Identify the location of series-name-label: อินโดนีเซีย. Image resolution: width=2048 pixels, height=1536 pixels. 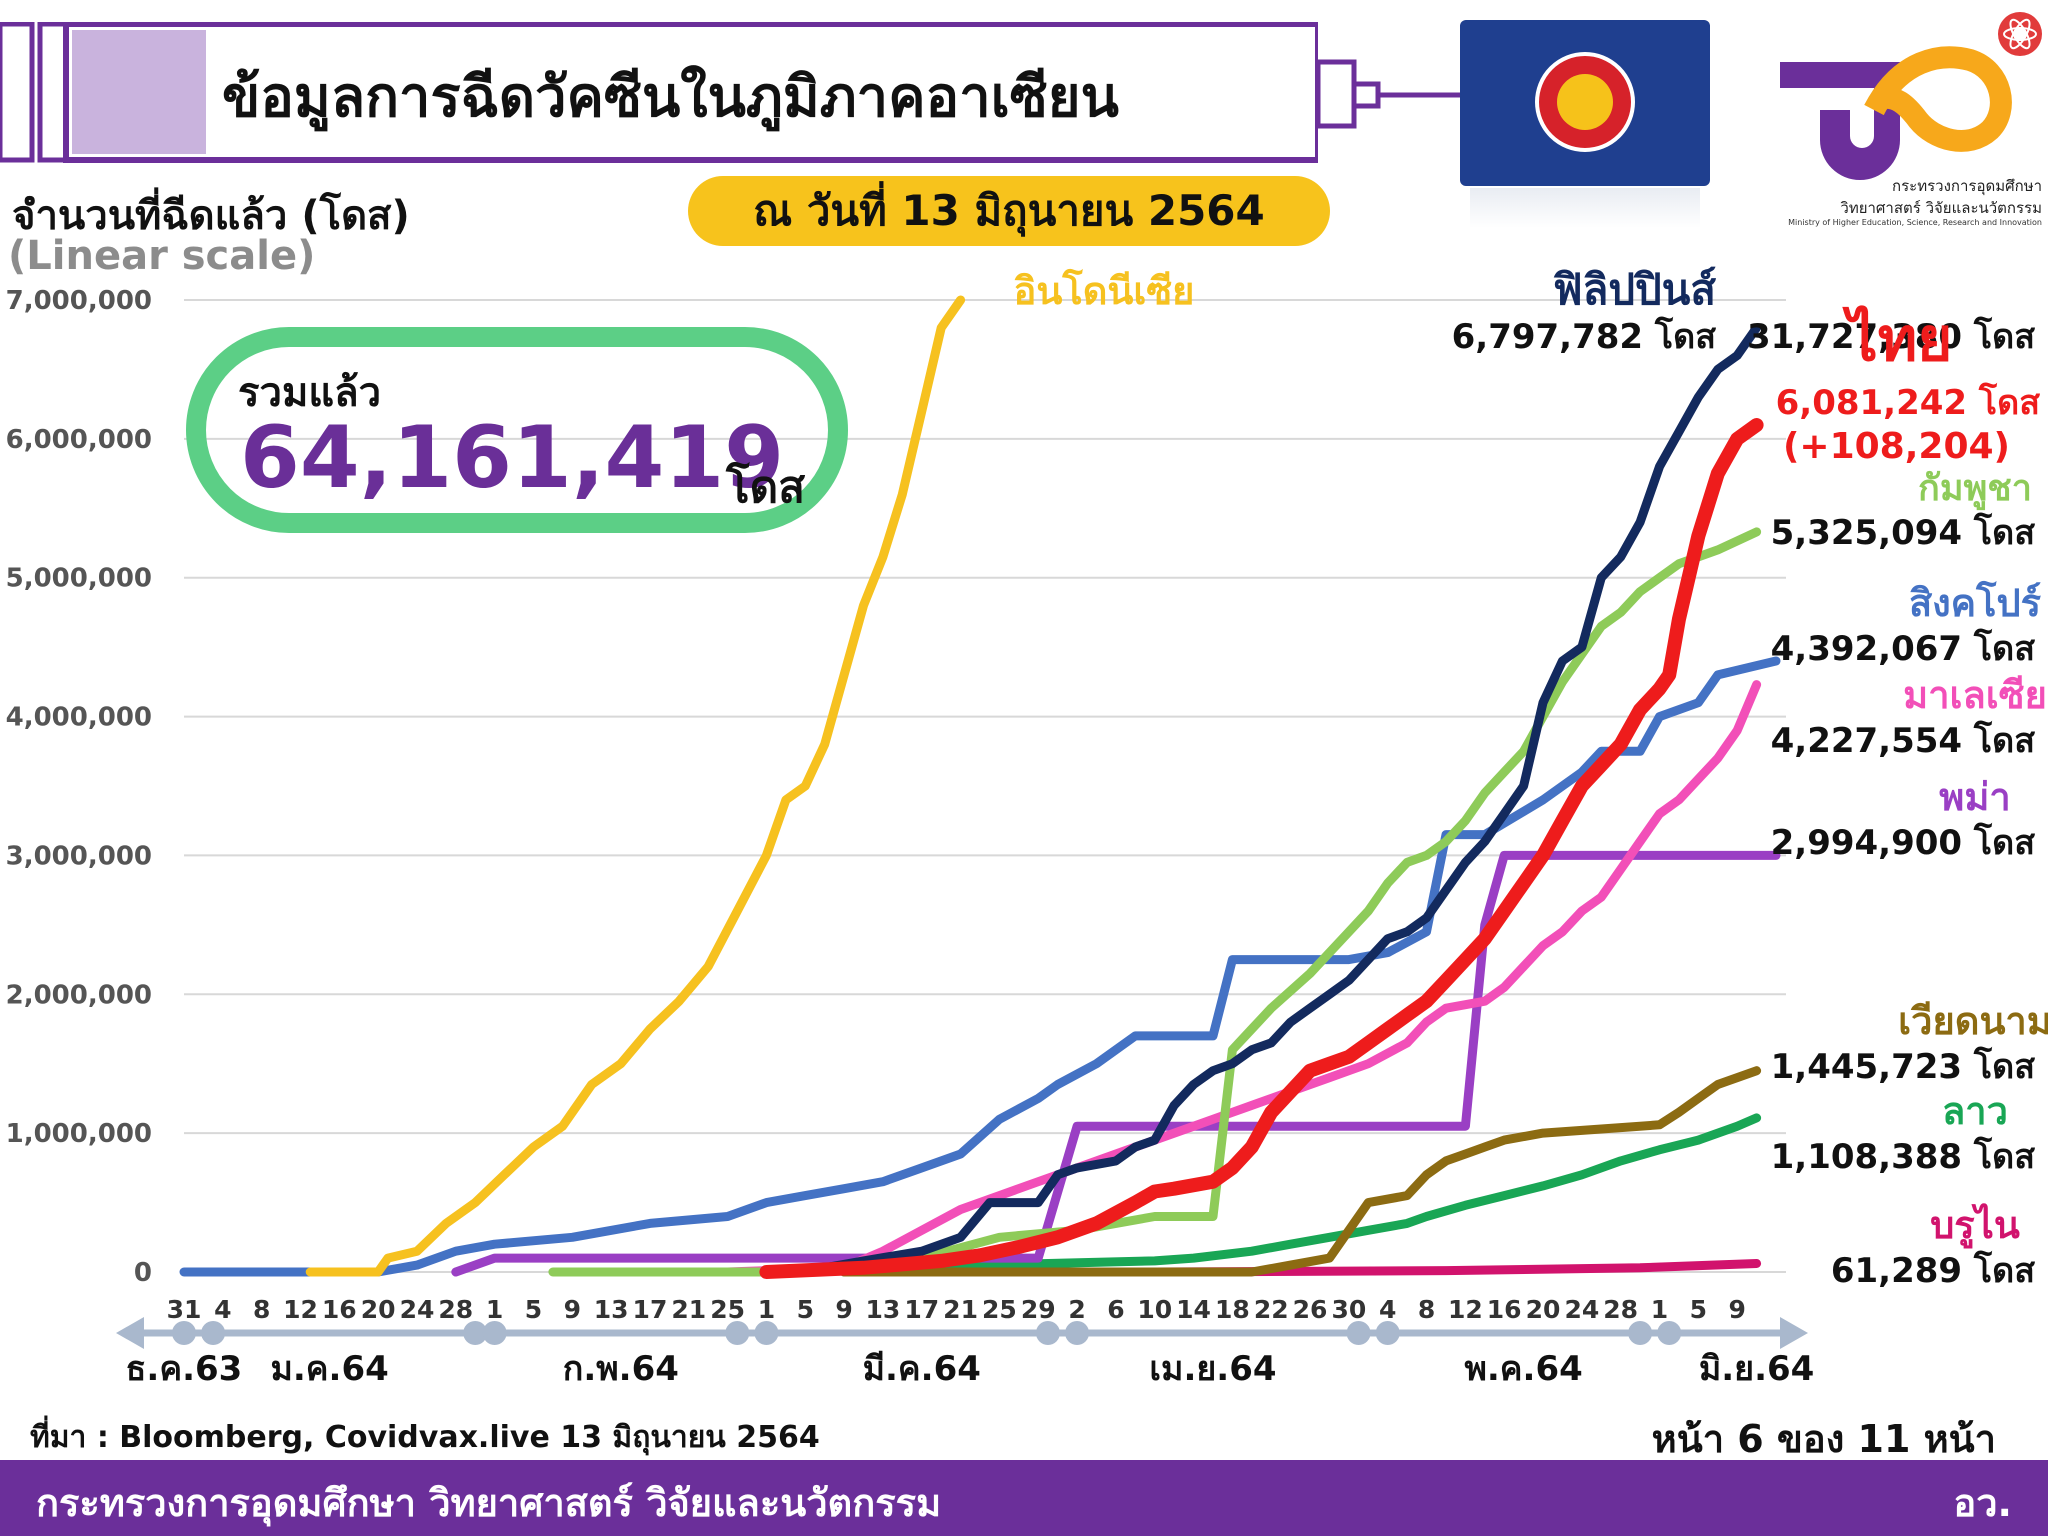
(1104, 290).